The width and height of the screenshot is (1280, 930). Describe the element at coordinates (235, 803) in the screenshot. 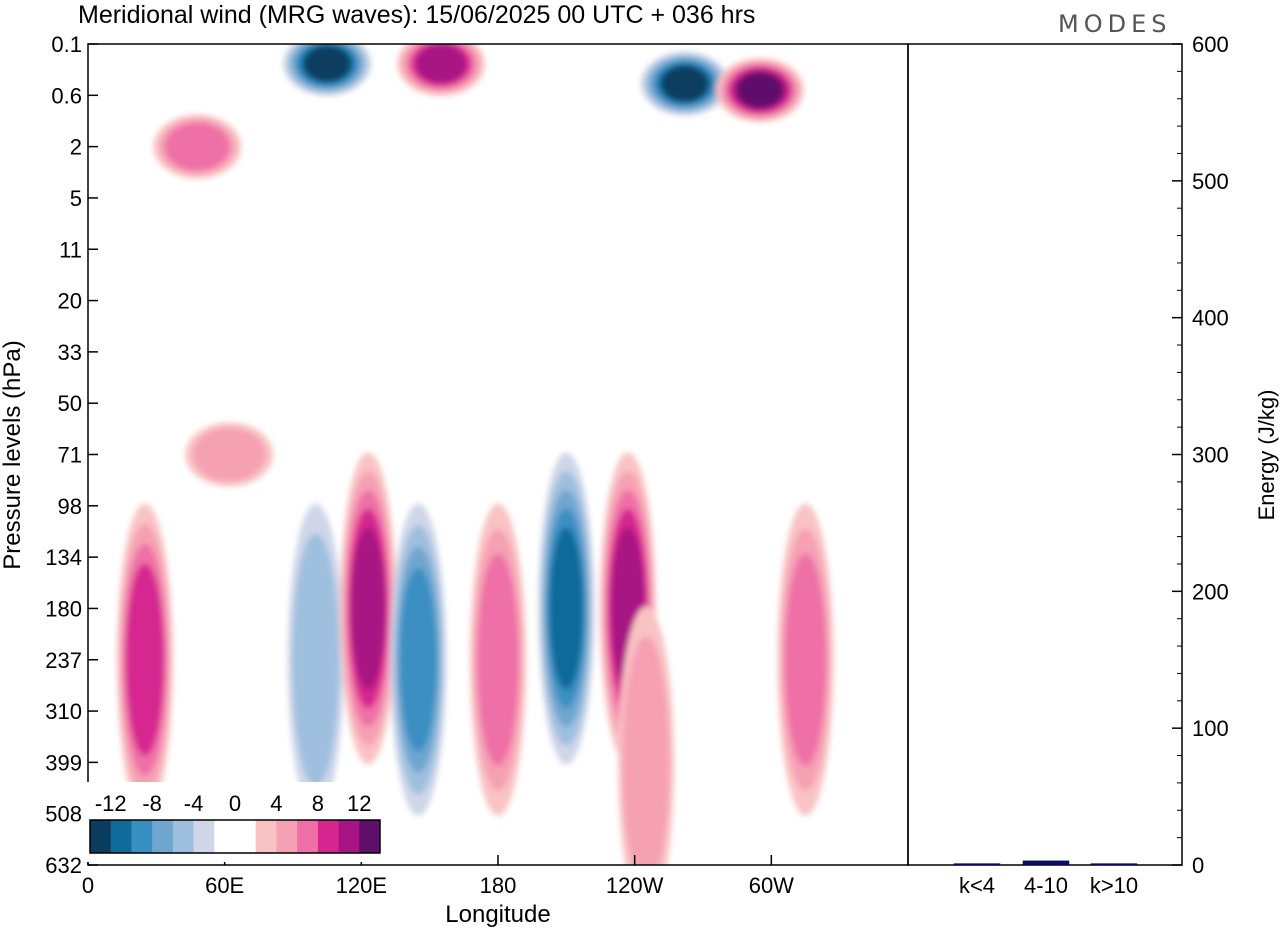

I see `colorbar-label: 0` at that location.